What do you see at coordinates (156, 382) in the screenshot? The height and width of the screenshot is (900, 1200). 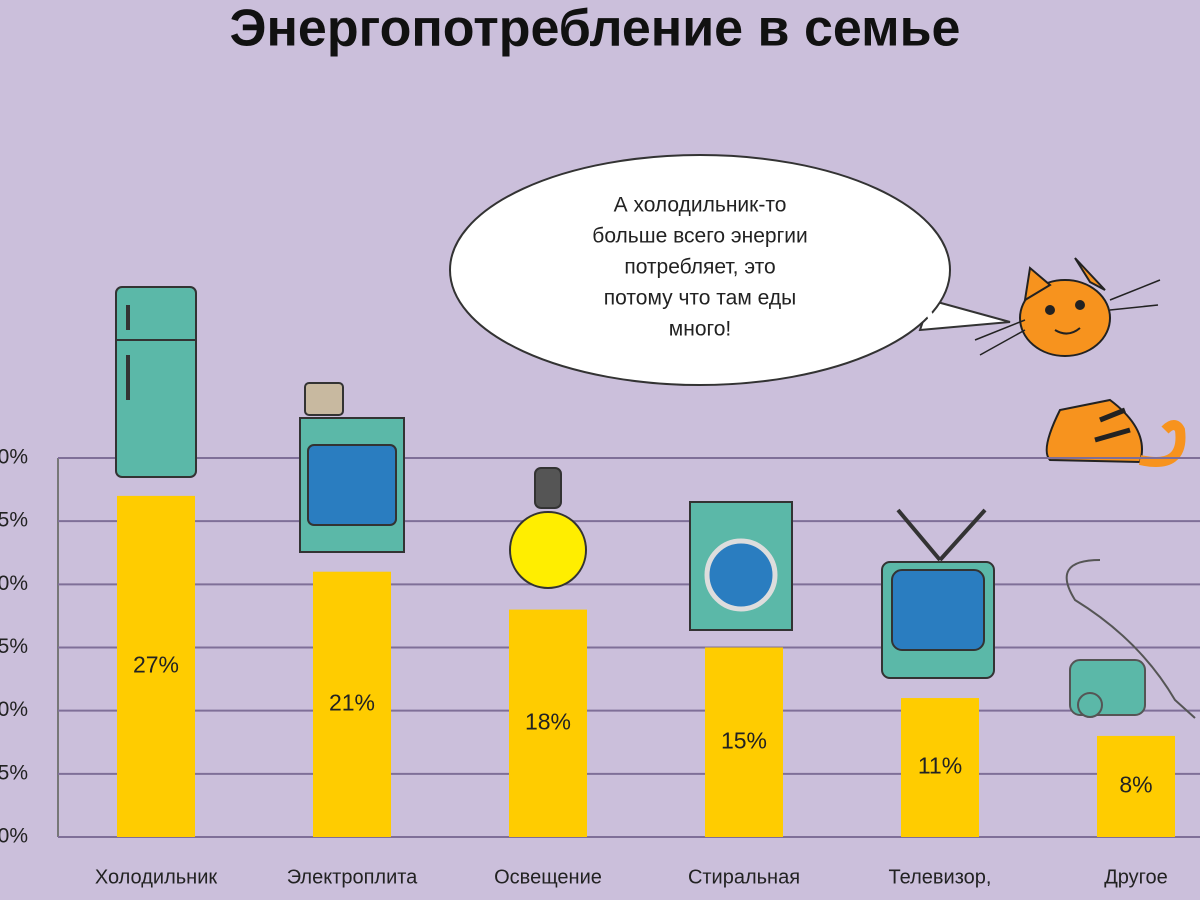 I see `fridge-icon` at bounding box center [156, 382].